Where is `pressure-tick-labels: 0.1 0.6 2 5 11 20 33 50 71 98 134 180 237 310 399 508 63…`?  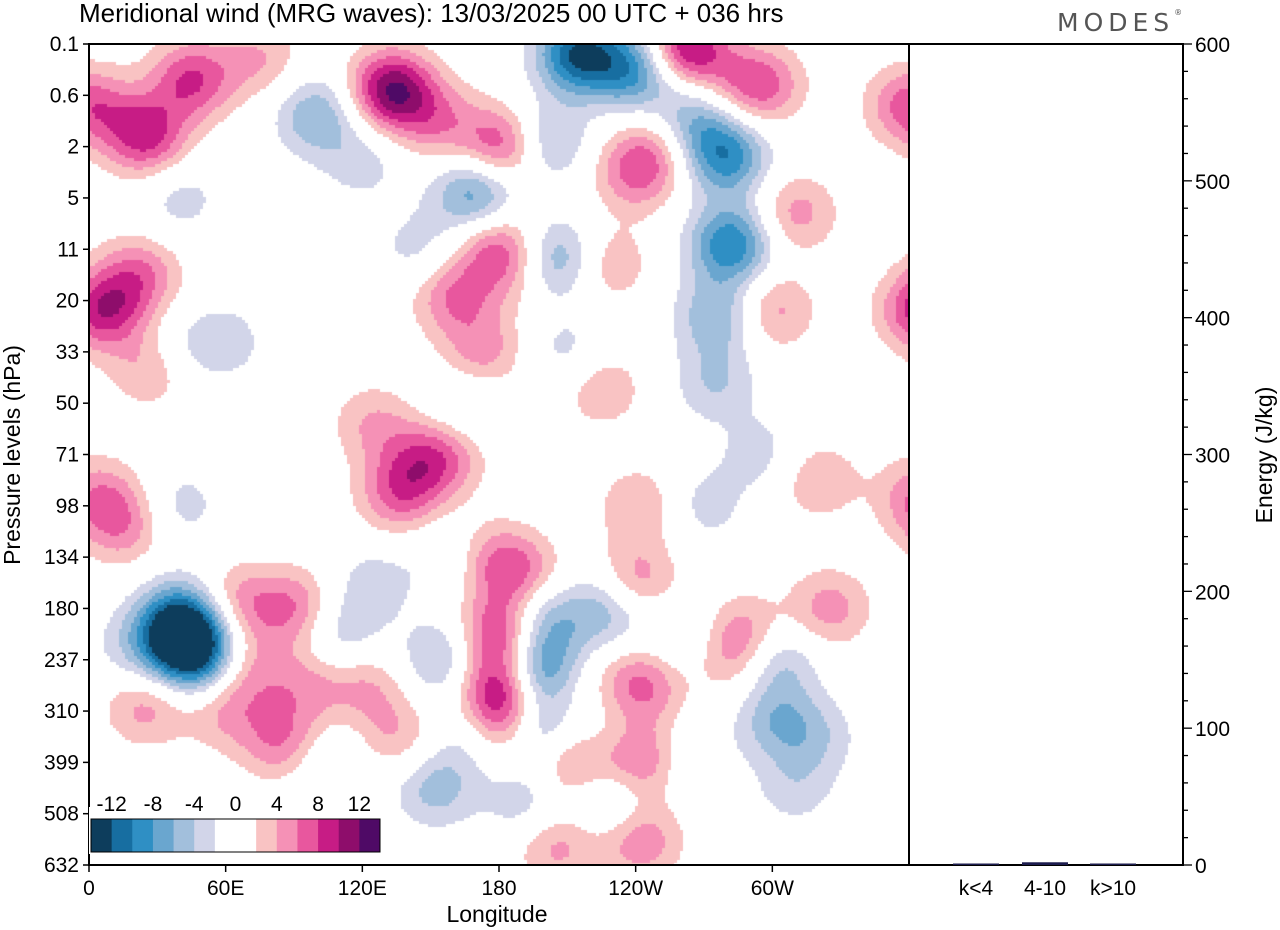 pressure-tick-labels: 0.1 0.6 2 5 11 20 33 50 71 98 134 180 237 310 399 508 63… is located at coordinates (66, 455).